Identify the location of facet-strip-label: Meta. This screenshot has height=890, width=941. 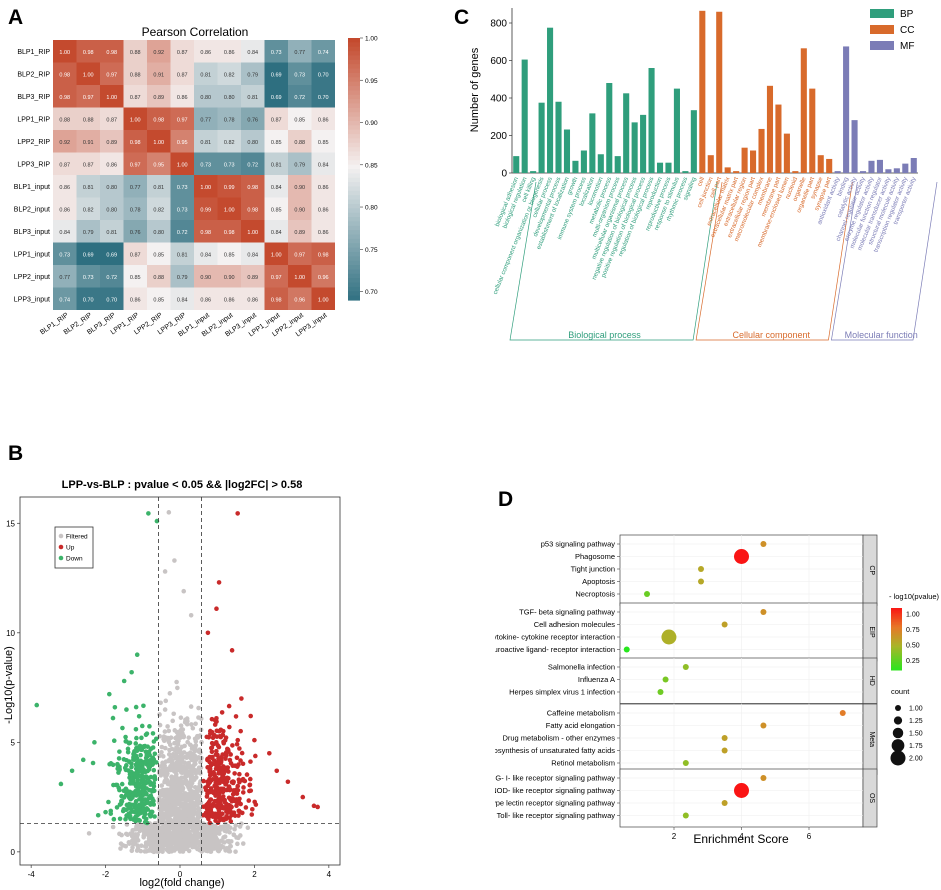
(871, 739).